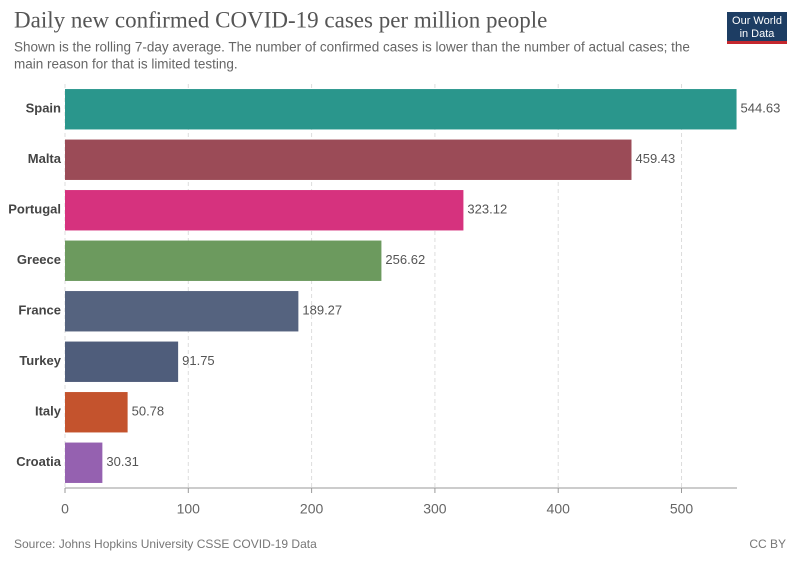  What do you see at coordinates (43, 108) in the screenshot?
I see `y-tick-label: Spain` at bounding box center [43, 108].